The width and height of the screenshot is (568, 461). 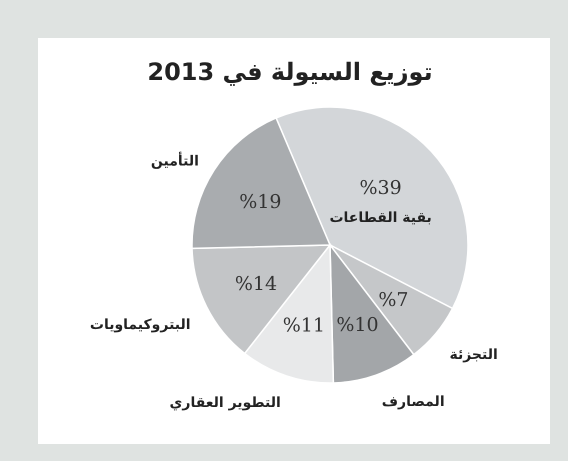 What do you see at coordinates (380, 218) in the screenshot?
I see `slice-label: بقية القطاعات` at bounding box center [380, 218].